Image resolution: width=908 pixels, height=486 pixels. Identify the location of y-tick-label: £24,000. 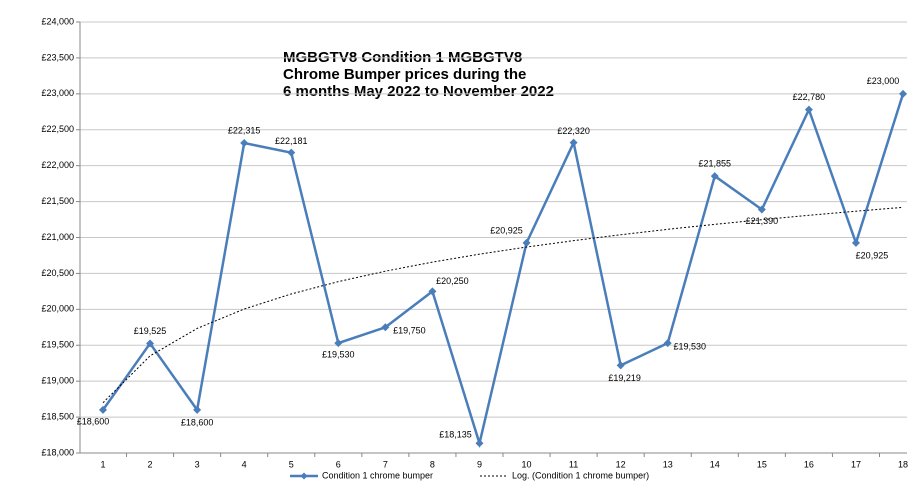
(57, 21).